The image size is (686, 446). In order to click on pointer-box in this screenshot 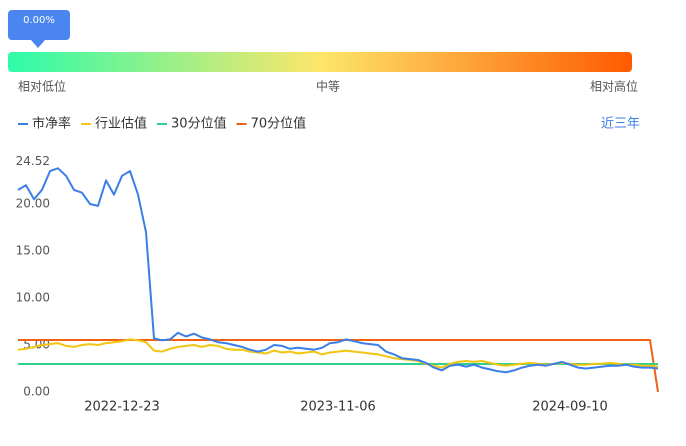, I will do `click(39, 25)`.